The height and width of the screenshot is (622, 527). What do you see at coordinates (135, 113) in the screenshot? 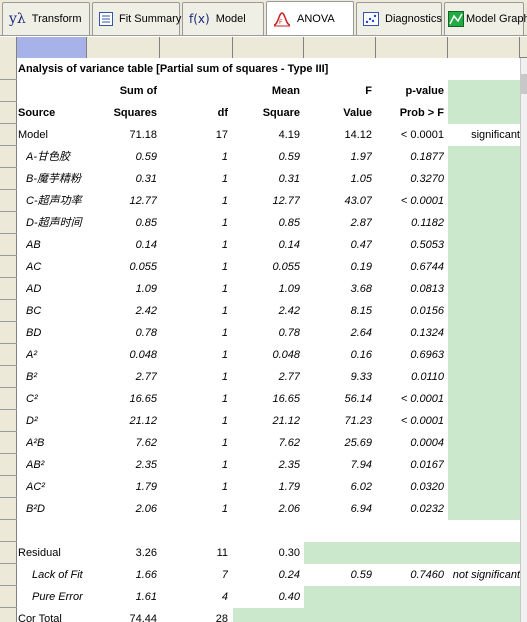
I see `header-squares: Squares` at bounding box center [135, 113].